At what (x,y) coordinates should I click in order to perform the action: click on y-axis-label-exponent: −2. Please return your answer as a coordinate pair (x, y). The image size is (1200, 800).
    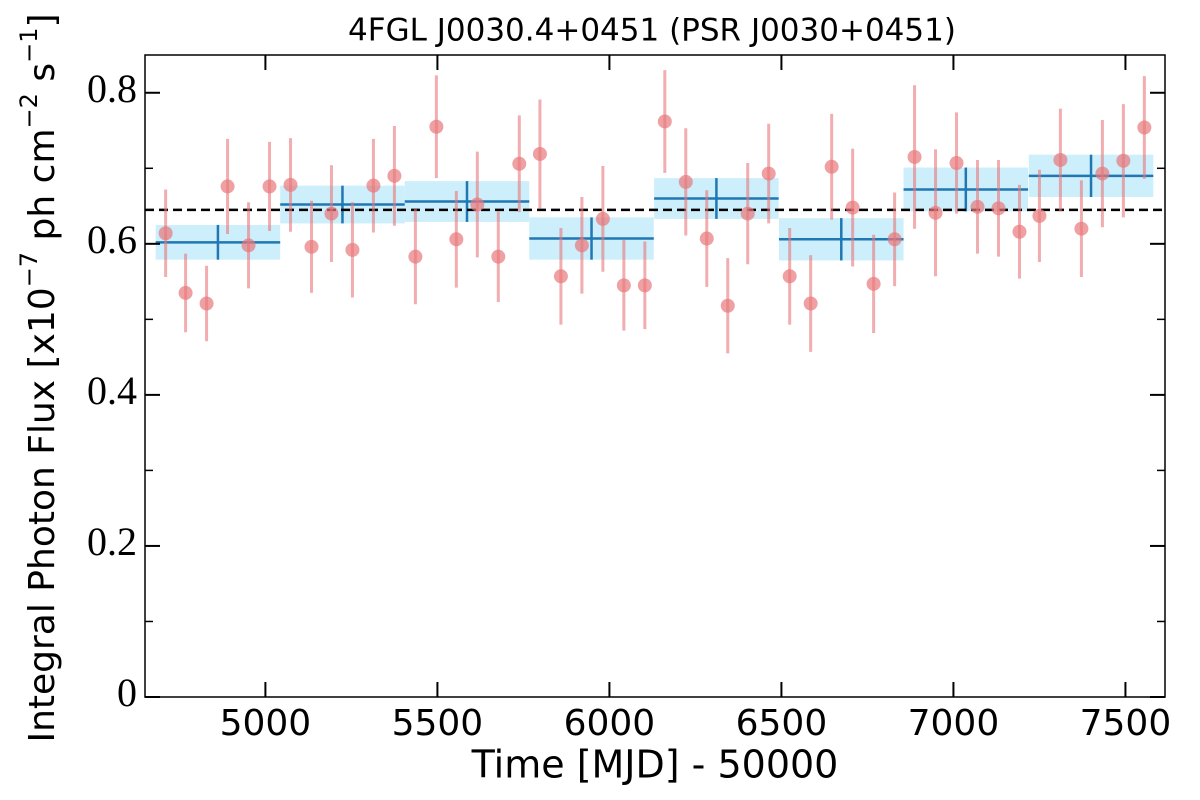
    Looking at the image, I should click on (29, 110).